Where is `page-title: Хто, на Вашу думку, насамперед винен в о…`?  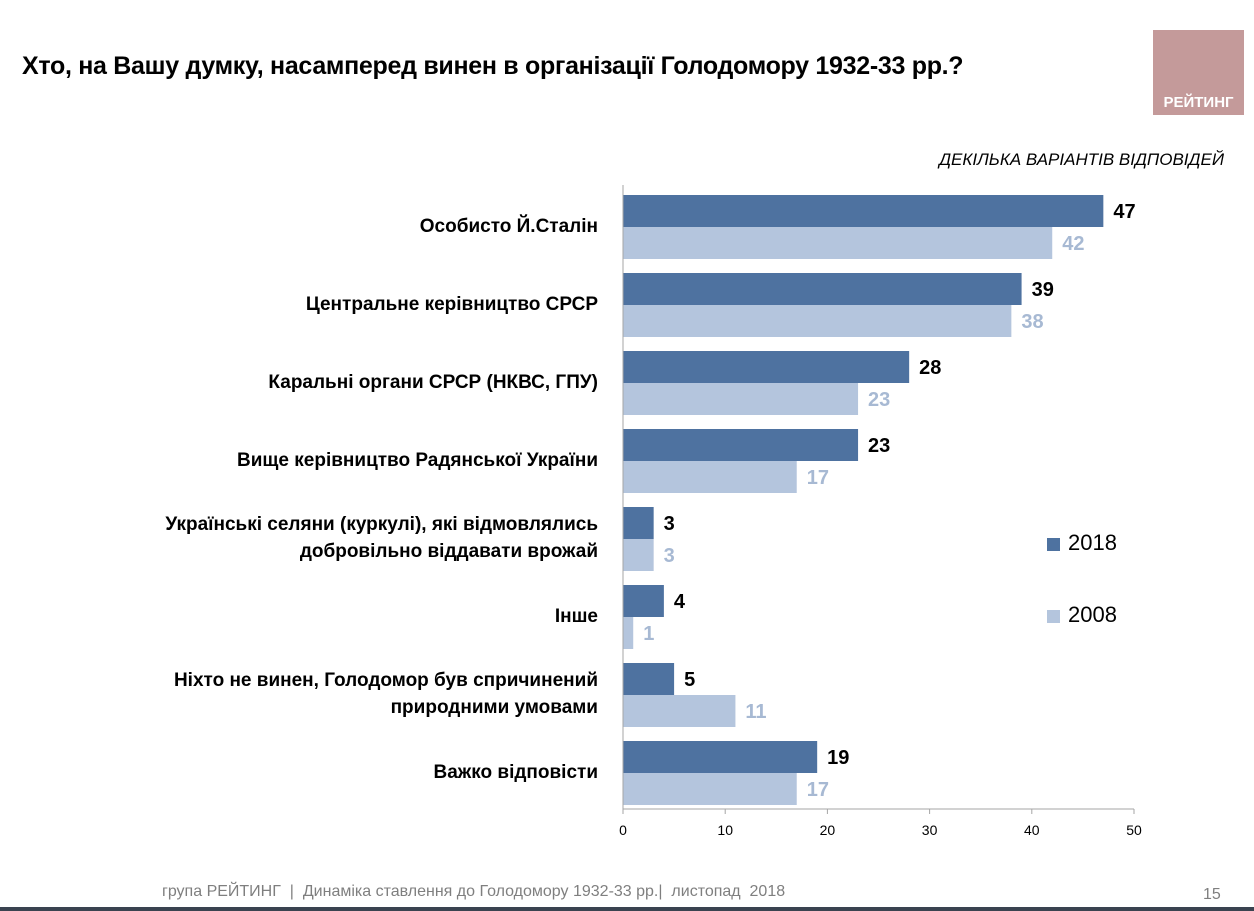
page-title: Хто, на Вашу думку, насамперед винен в о… is located at coordinates (493, 66).